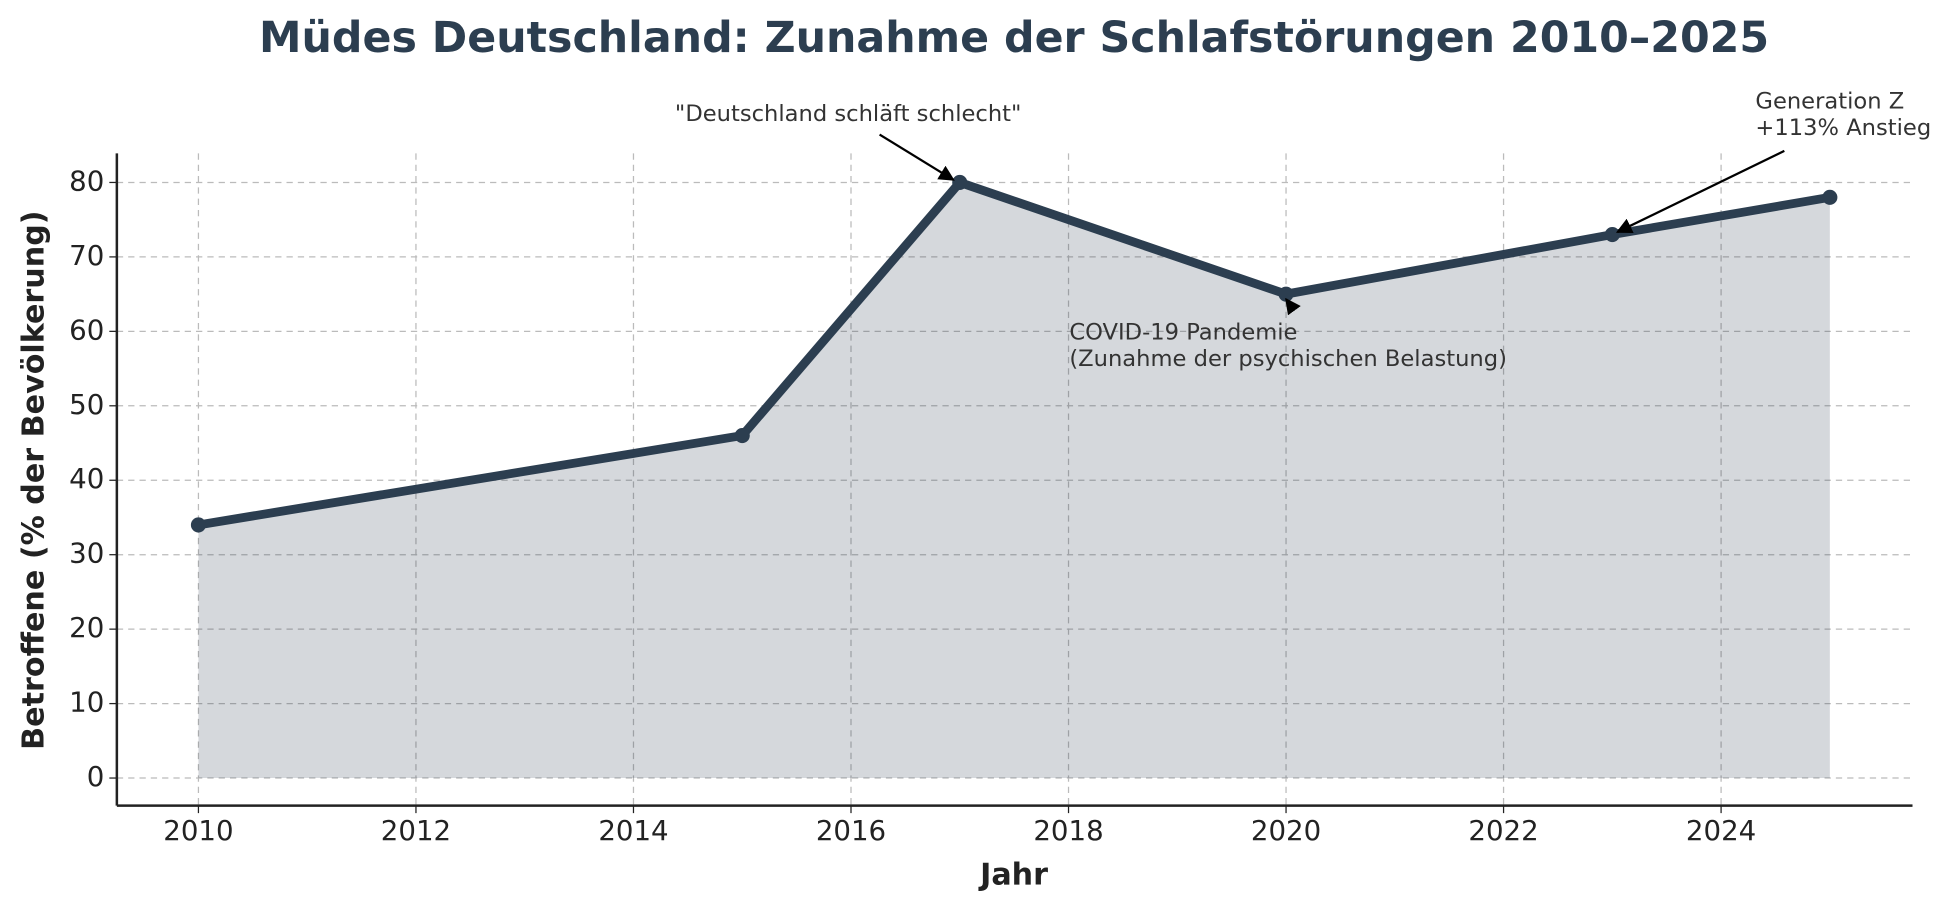 This screenshot has height=910, width=1959. Describe the element at coordinates (633, 830) in the screenshot. I see `x-tick-label: 2014` at that location.